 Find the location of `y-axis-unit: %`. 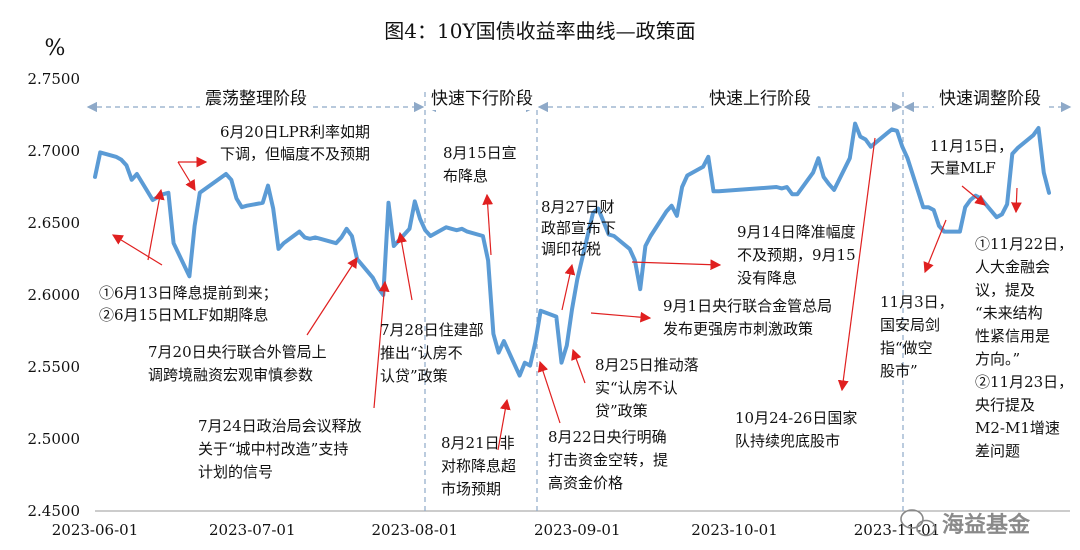

y-axis-unit: % is located at coordinates (55, 48).